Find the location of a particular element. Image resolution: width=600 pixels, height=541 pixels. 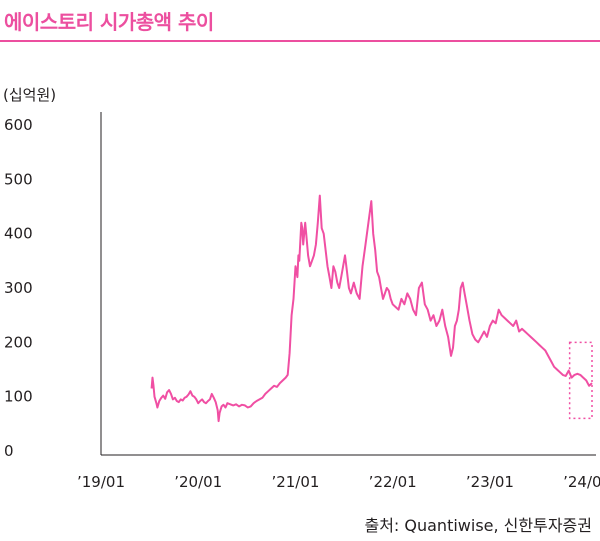

x-tick-label: ’21/01 is located at coordinates (295, 482).